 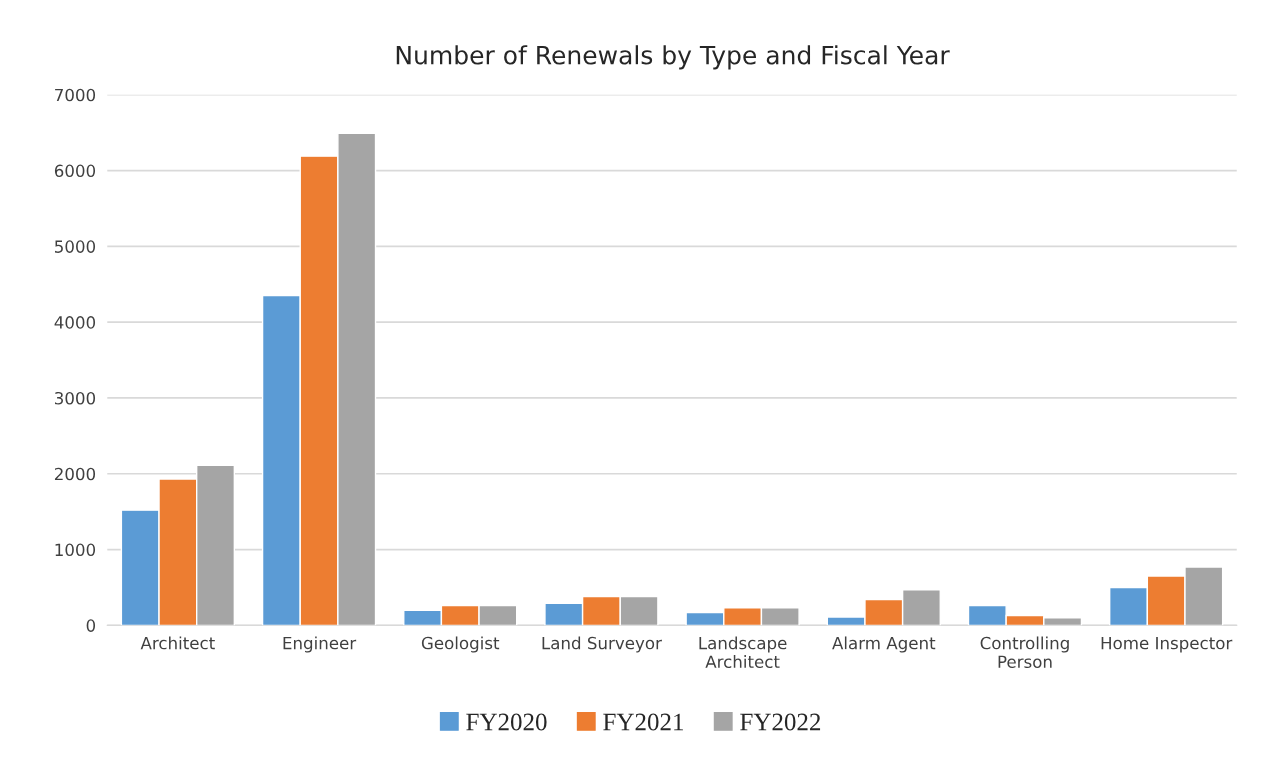 What do you see at coordinates (75, 550) in the screenshot?
I see `y-tick-label: 1000` at bounding box center [75, 550].